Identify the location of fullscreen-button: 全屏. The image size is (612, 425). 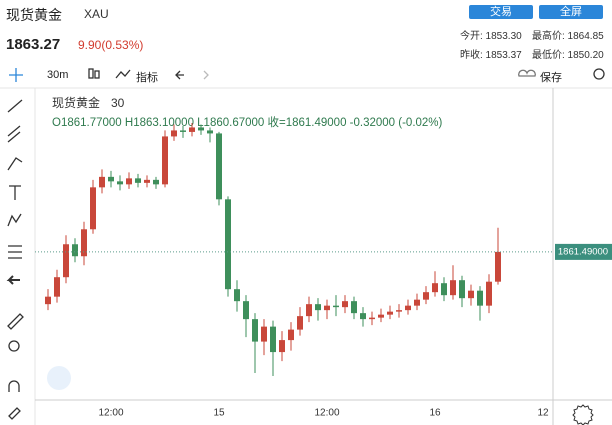
(571, 12).